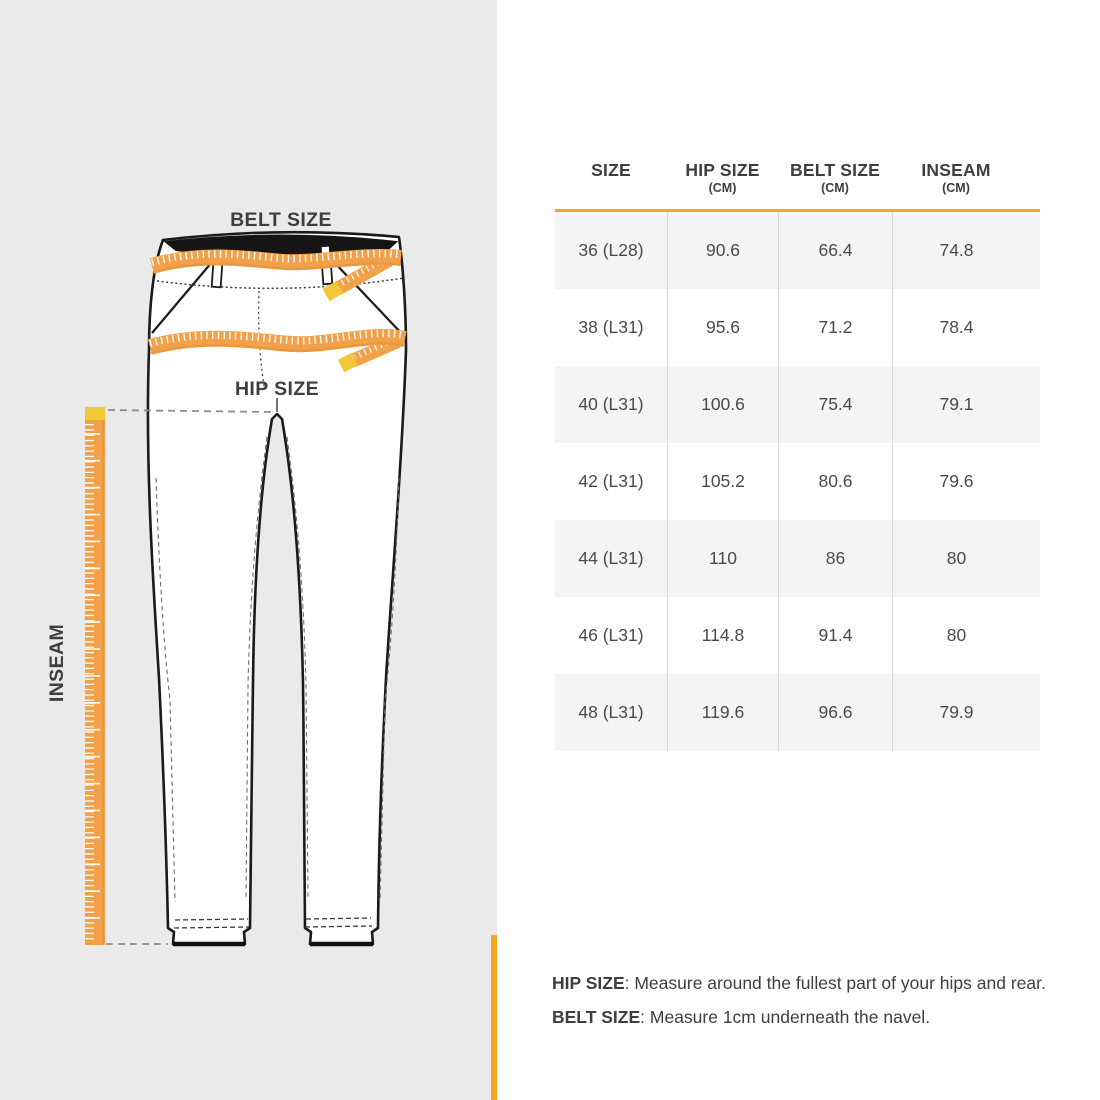 The width and height of the screenshot is (1100, 1100). What do you see at coordinates (722, 712) in the screenshot?
I see `cell-hip: 119.6` at bounding box center [722, 712].